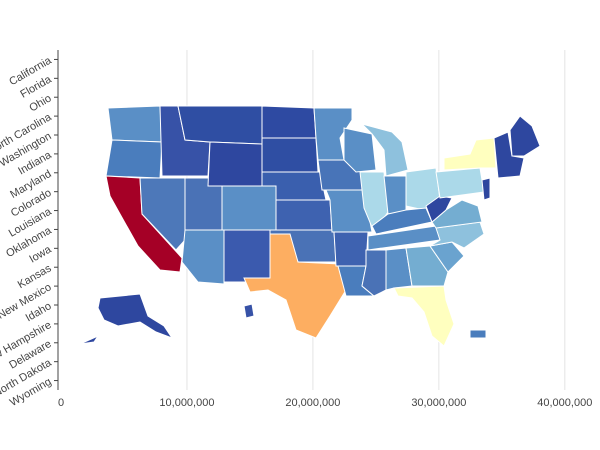  I want to click on state-north-carolina, so click(457, 235).